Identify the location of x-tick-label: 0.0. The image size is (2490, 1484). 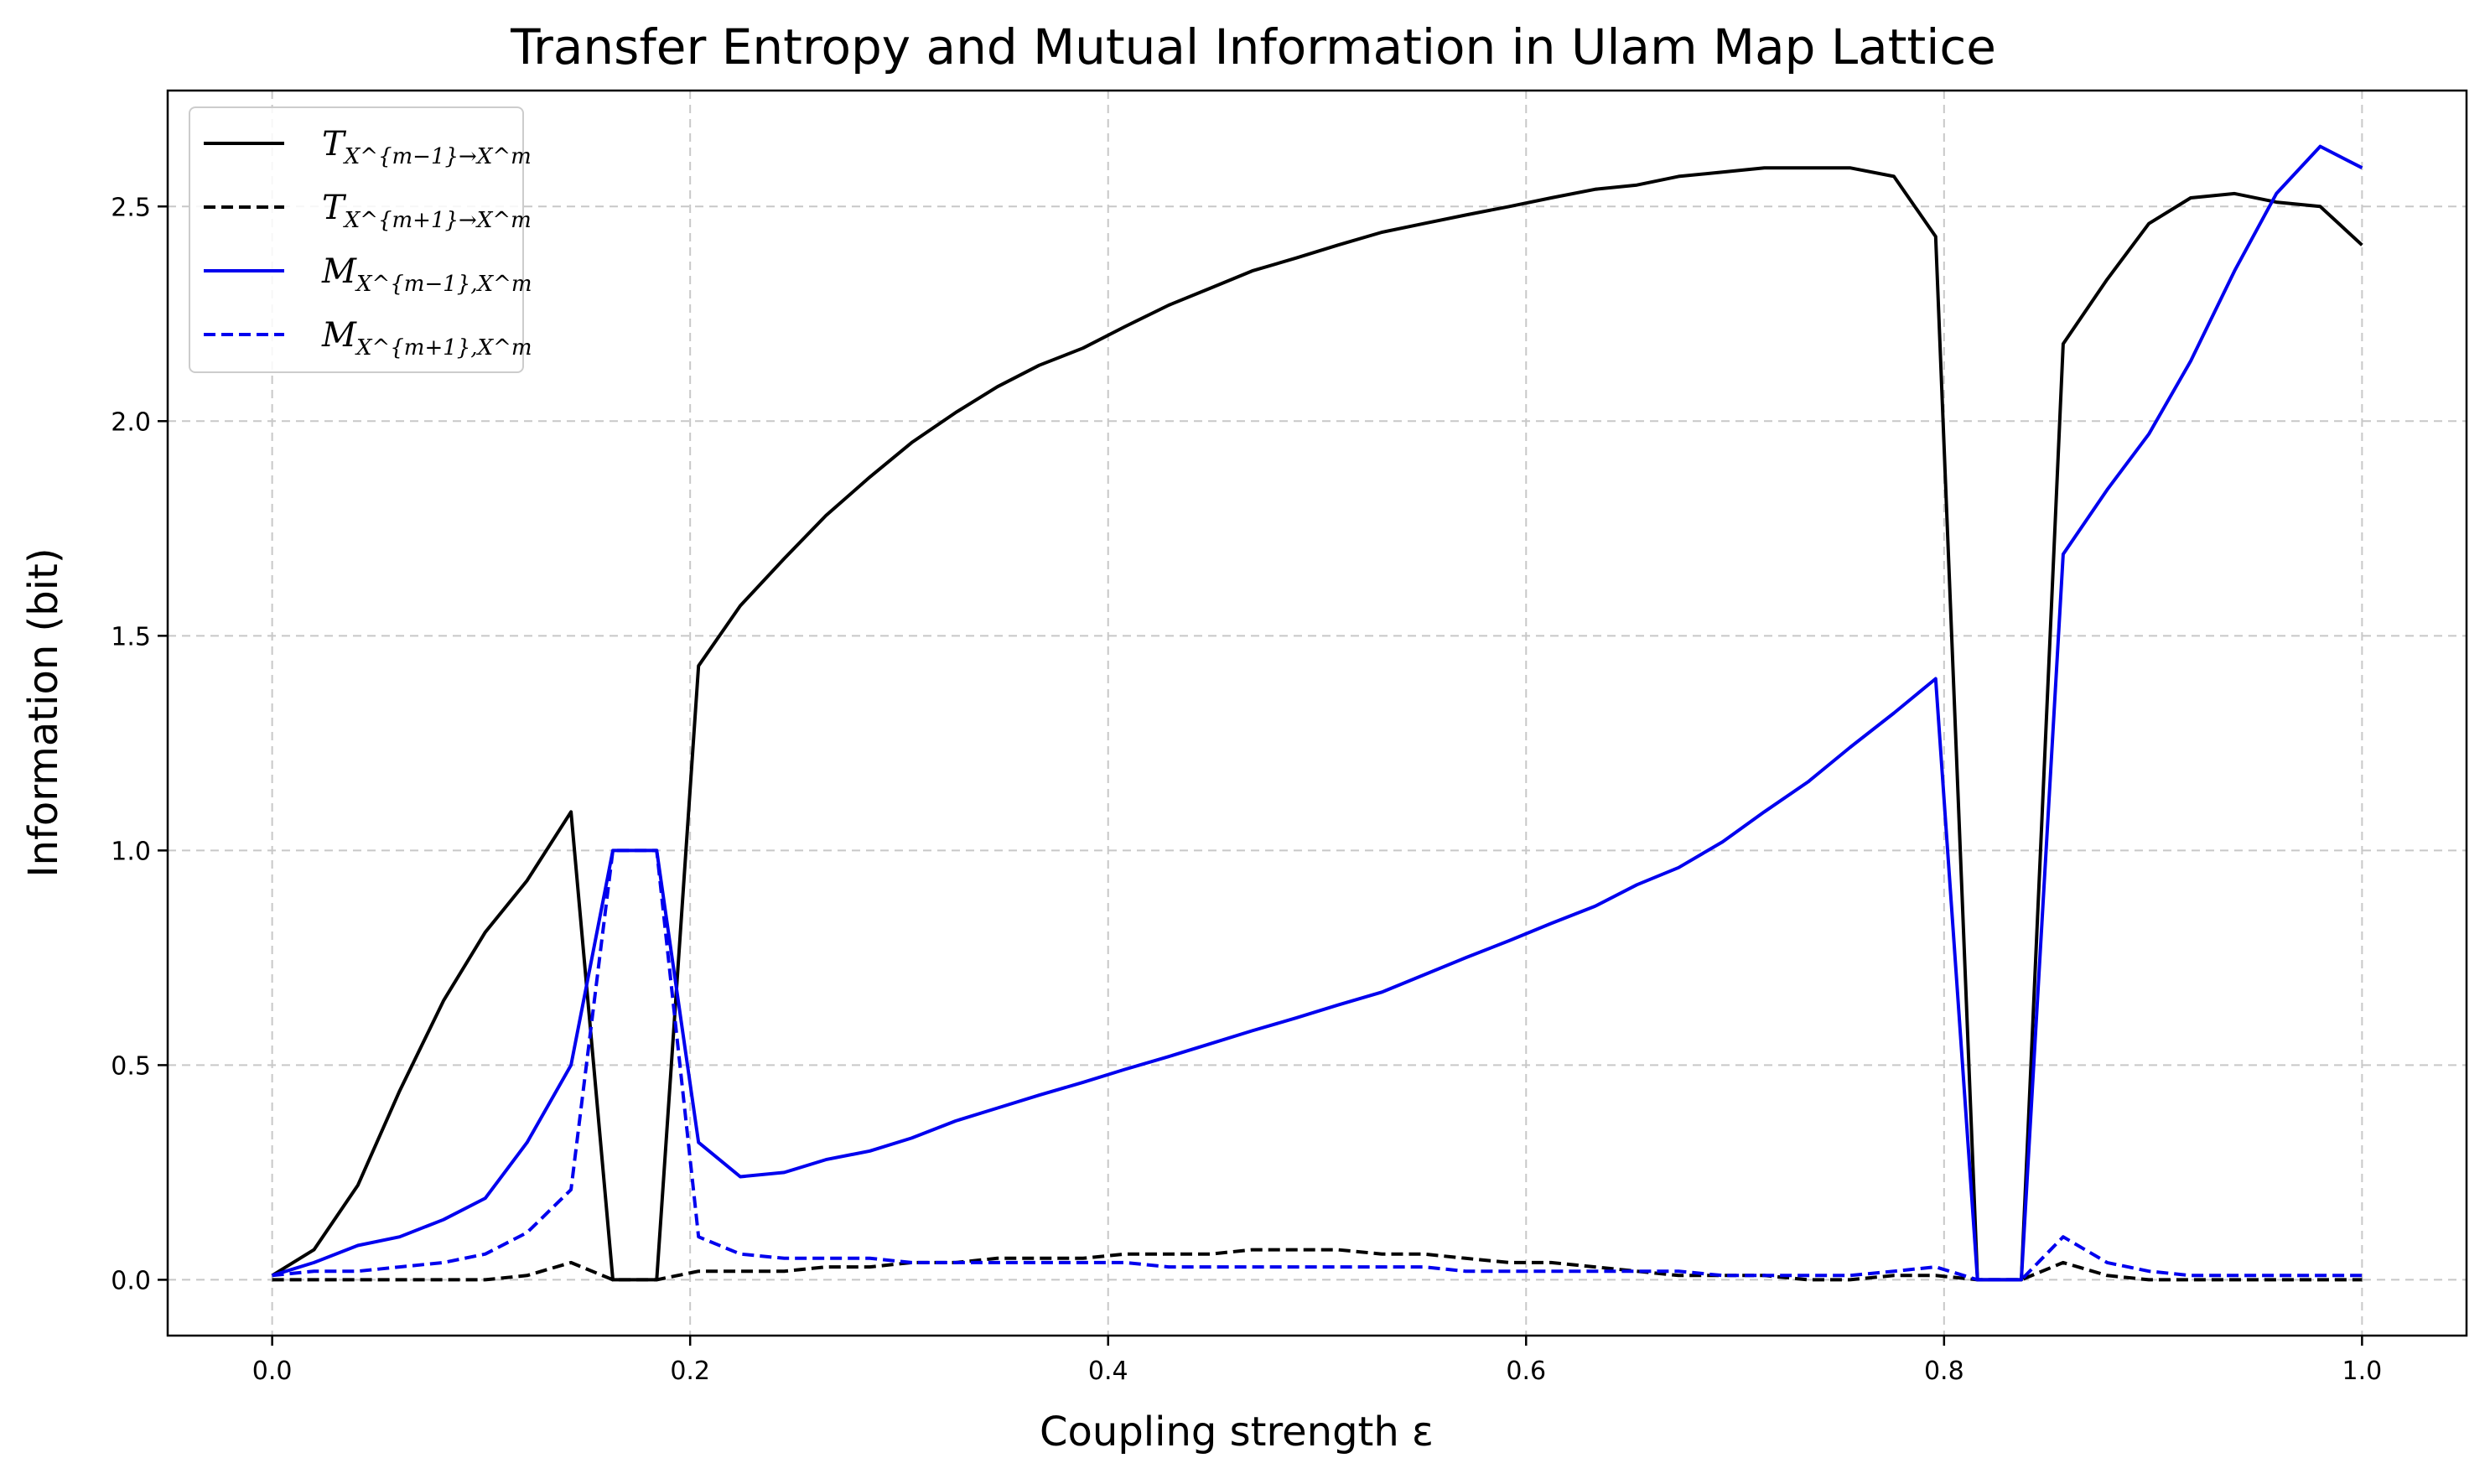
(272, 1371).